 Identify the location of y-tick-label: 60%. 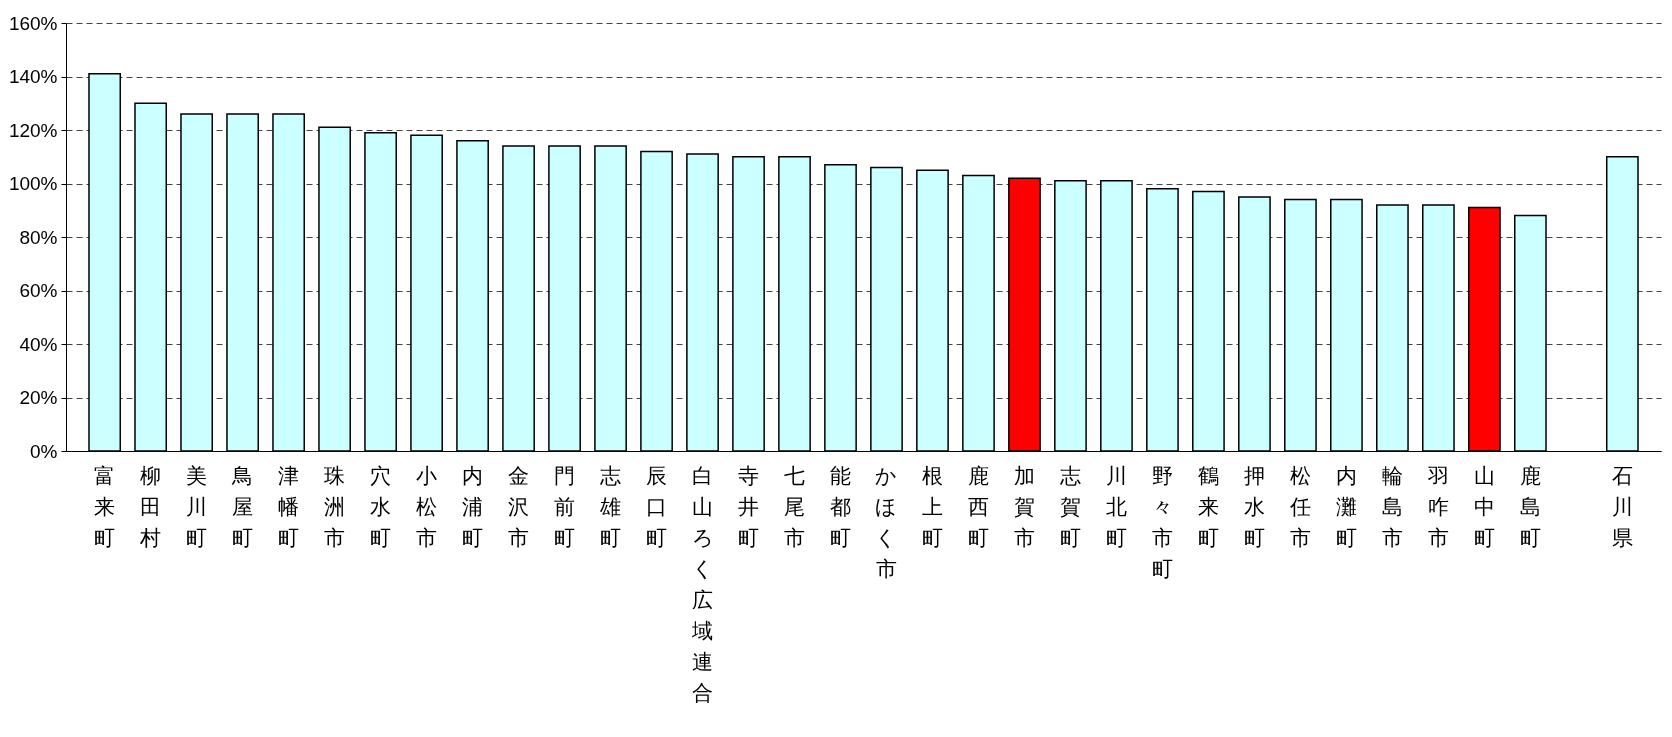
(38, 290).